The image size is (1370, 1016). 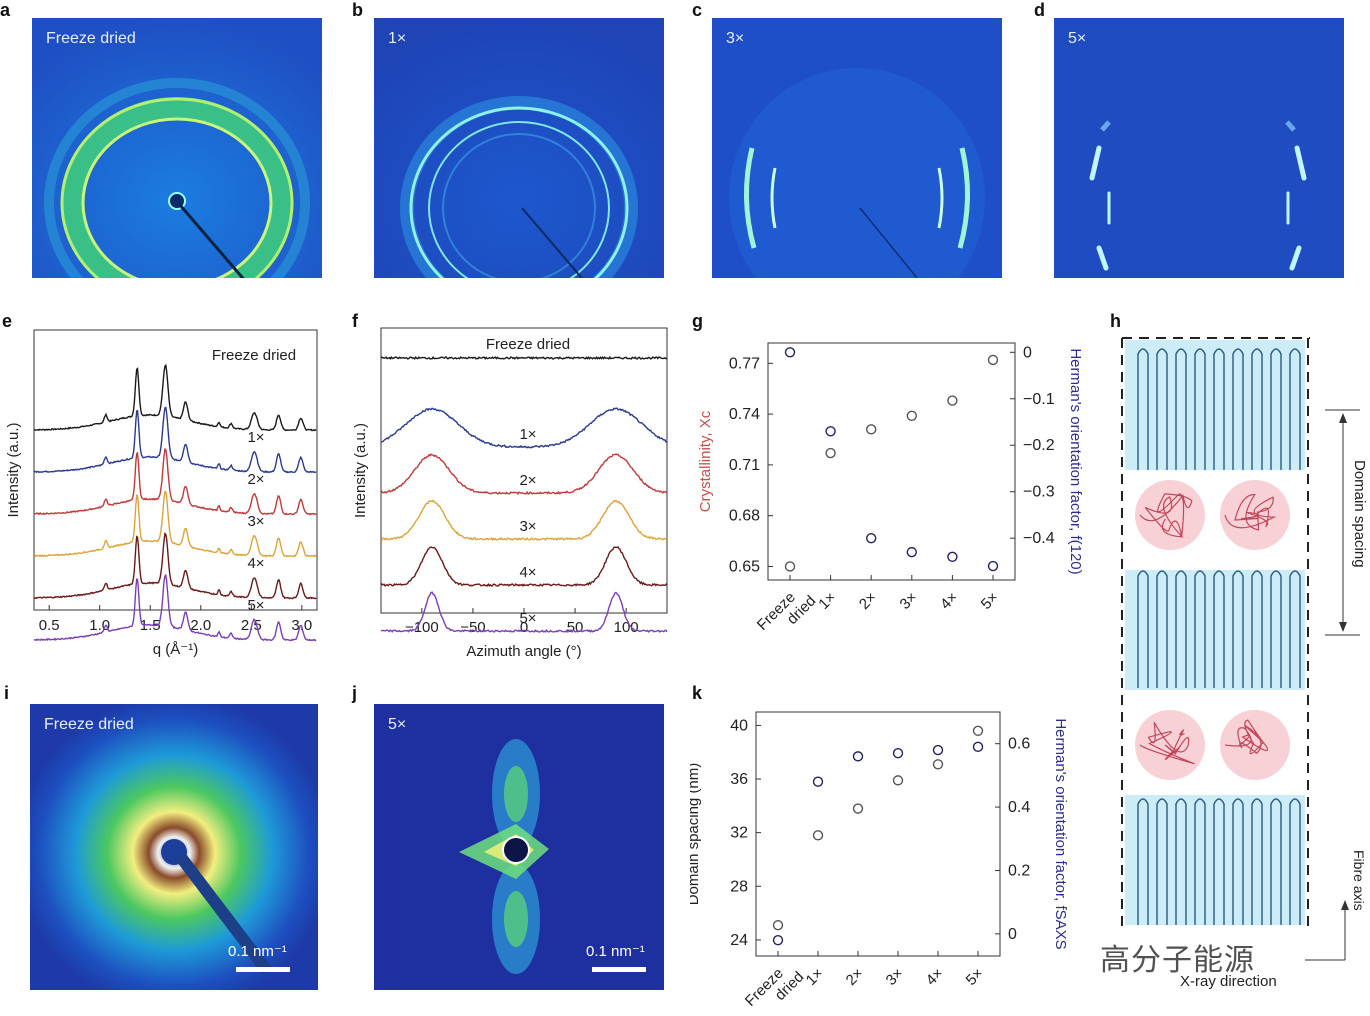 I want to click on x-tick-label: Freezedried, so click(x=775, y=986).